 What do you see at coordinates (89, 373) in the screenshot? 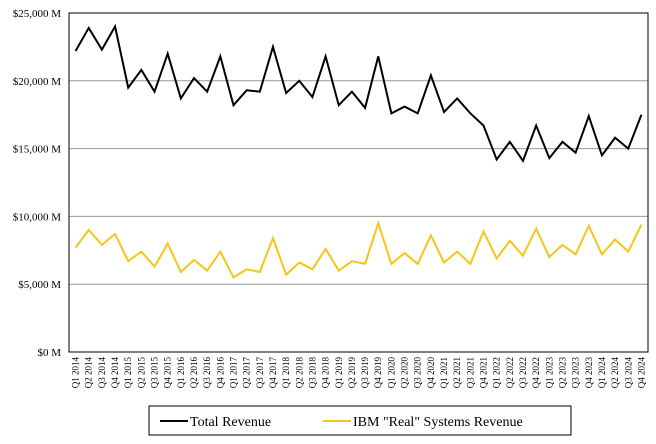
I see `x-tick-label: Q2 2014` at bounding box center [89, 373].